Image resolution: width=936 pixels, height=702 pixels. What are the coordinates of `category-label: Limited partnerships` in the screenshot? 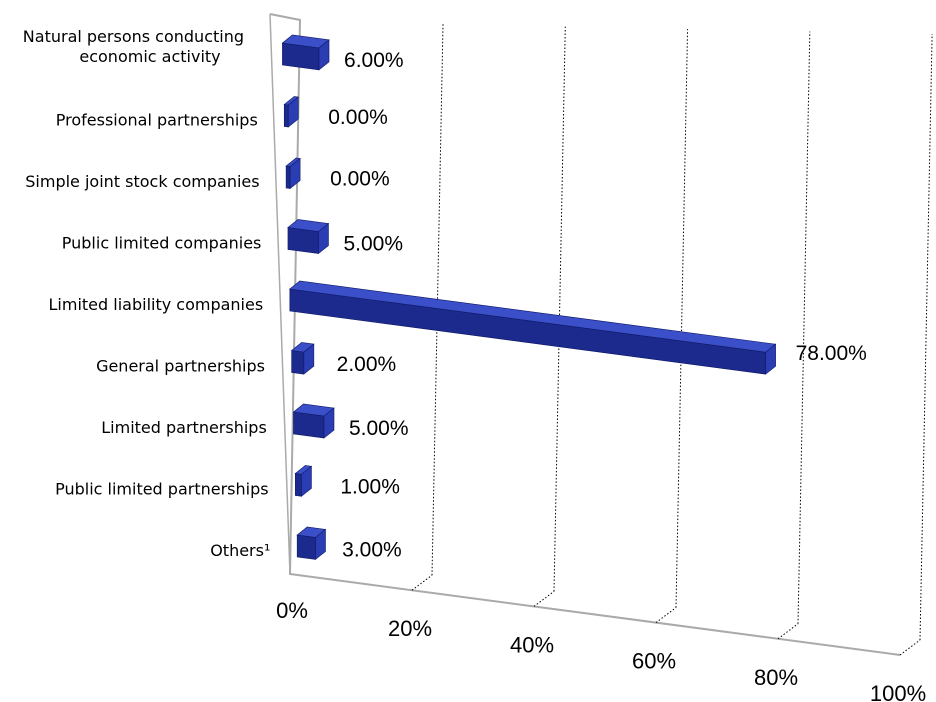 It's located at (184, 427).